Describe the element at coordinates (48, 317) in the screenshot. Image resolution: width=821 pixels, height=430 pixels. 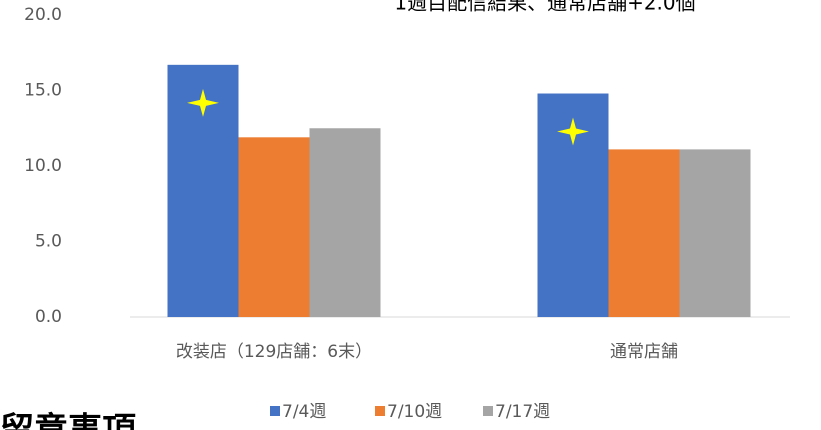
I see `y-tick-label: 0.0` at that location.